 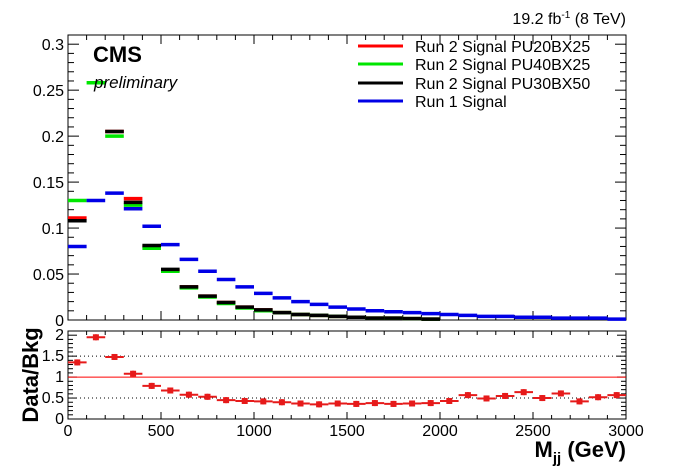 I want to click on ratio-y-tick-label: 0.5, so click(x=53, y=398).